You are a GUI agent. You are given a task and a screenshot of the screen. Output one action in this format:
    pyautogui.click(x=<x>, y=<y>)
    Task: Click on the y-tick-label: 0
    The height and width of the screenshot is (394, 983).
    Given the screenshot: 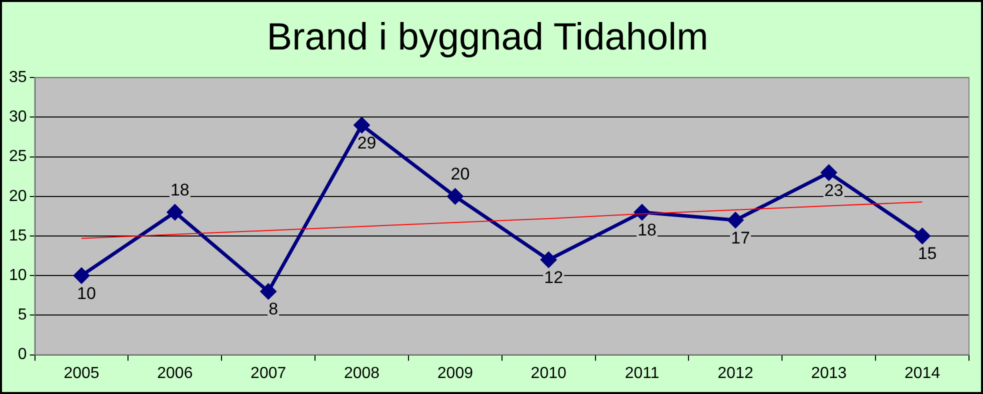 What is the action you would take?
    pyautogui.click(x=22, y=355)
    